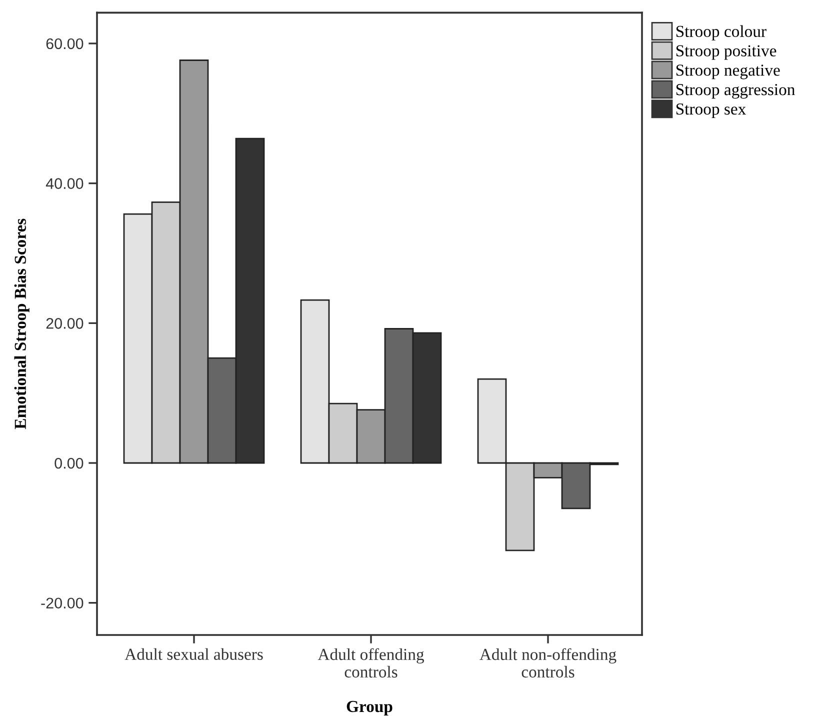  What do you see at coordinates (62, 603) in the screenshot?
I see `y-tick-label: -20.00` at bounding box center [62, 603].